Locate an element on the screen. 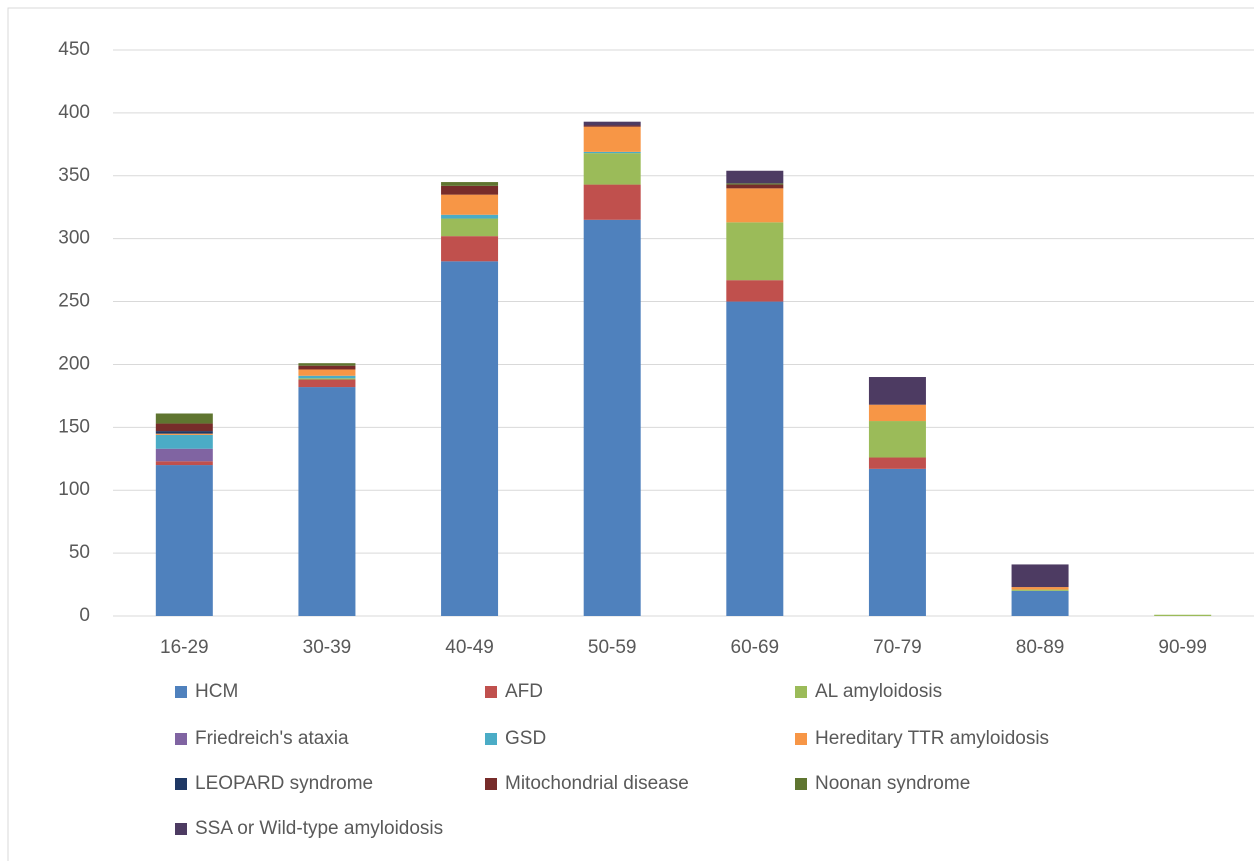 This screenshot has height=861, width=1254. legend-label: Mitochondrial disease is located at coordinates (597, 783).